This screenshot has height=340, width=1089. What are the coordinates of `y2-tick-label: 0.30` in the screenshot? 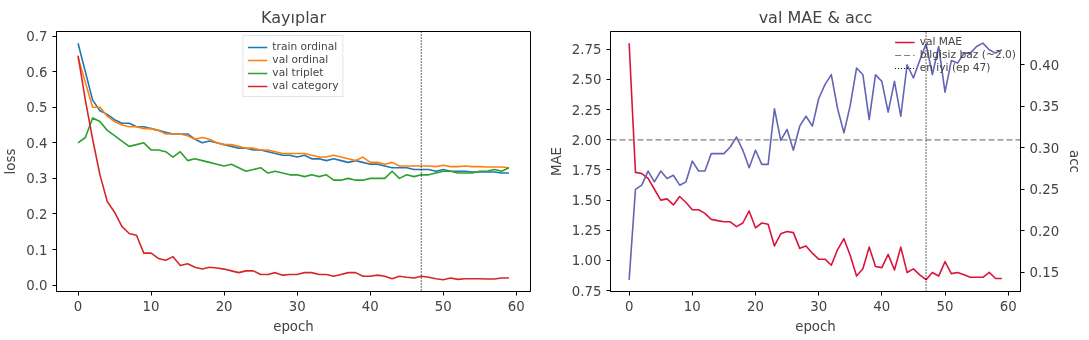 It's located at (1044, 148).